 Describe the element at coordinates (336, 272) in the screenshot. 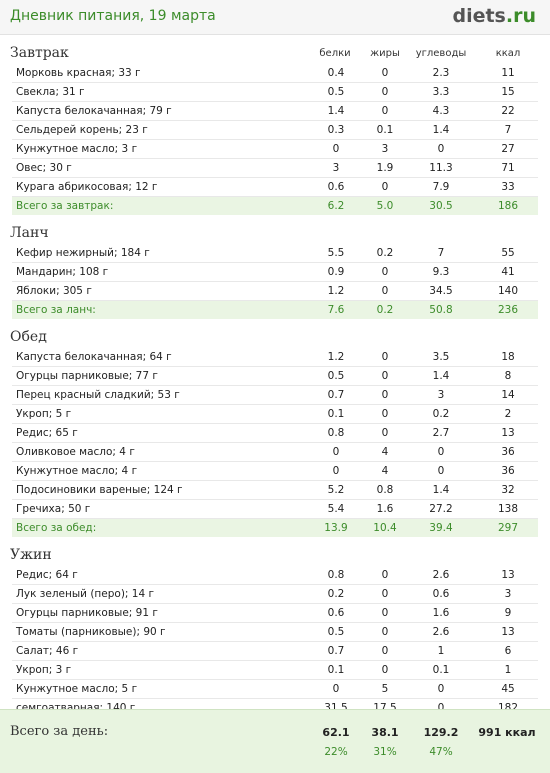

I see `food-value-p: 0.9` at that location.